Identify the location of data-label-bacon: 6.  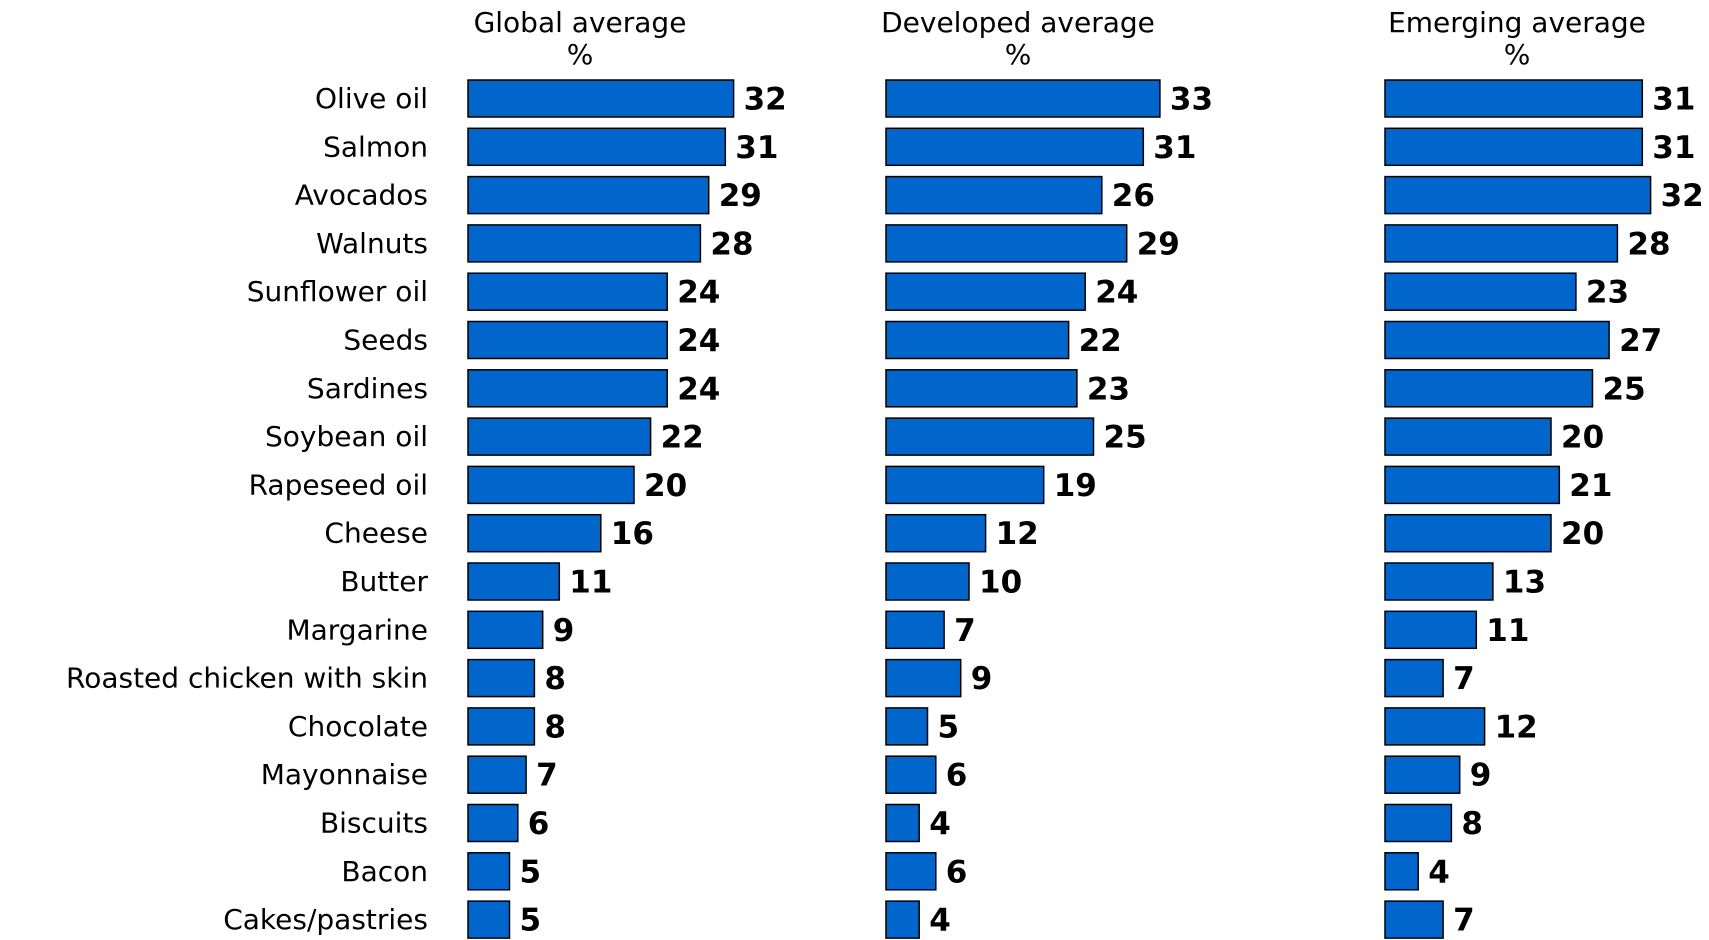
(957, 872).